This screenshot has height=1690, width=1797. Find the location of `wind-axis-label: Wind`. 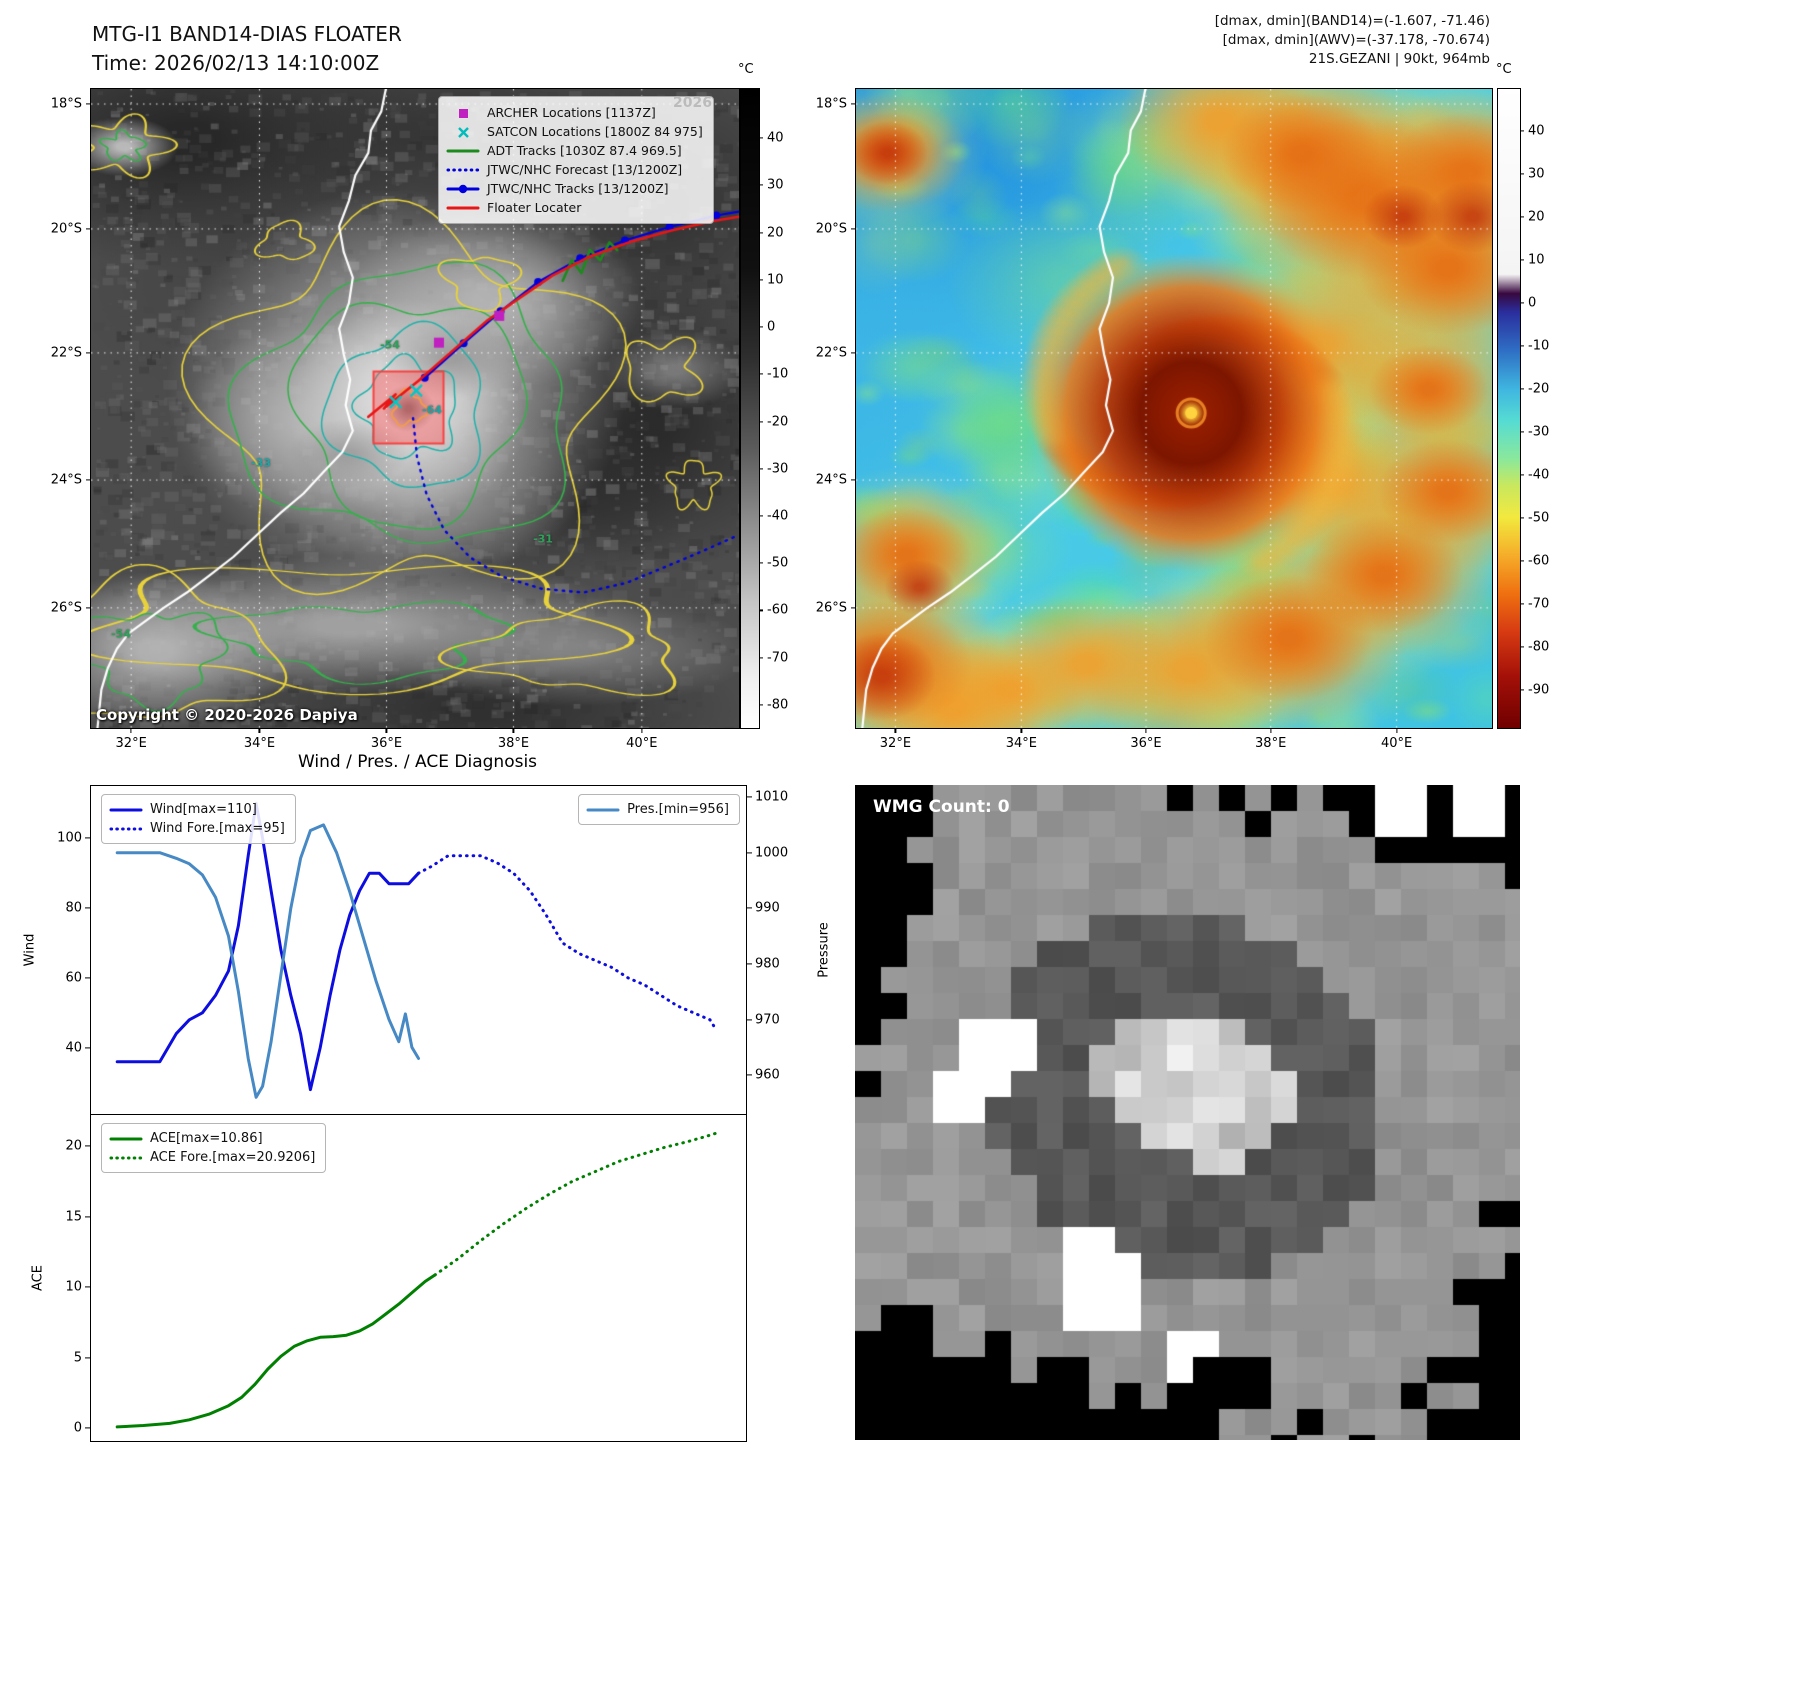

wind-axis-label: Wind is located at coordinates (30, 950).